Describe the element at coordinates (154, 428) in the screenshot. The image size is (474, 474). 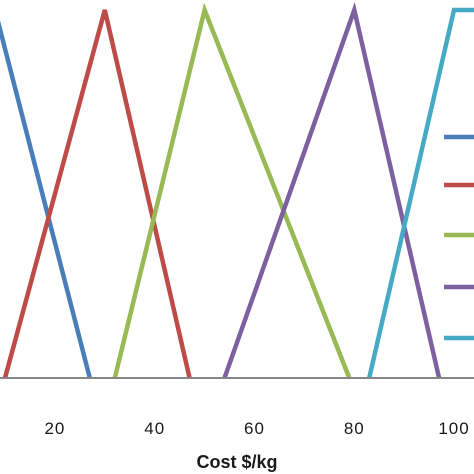
I see `x-tick-label: 40` at that location.